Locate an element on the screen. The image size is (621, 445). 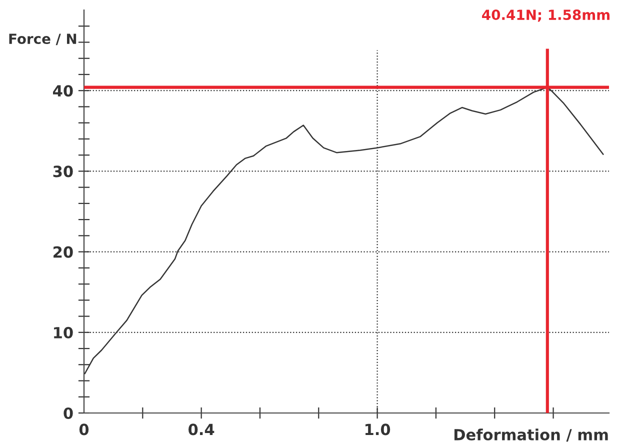
x-tick-label: 1.0 is located at coordinates (377, 430).